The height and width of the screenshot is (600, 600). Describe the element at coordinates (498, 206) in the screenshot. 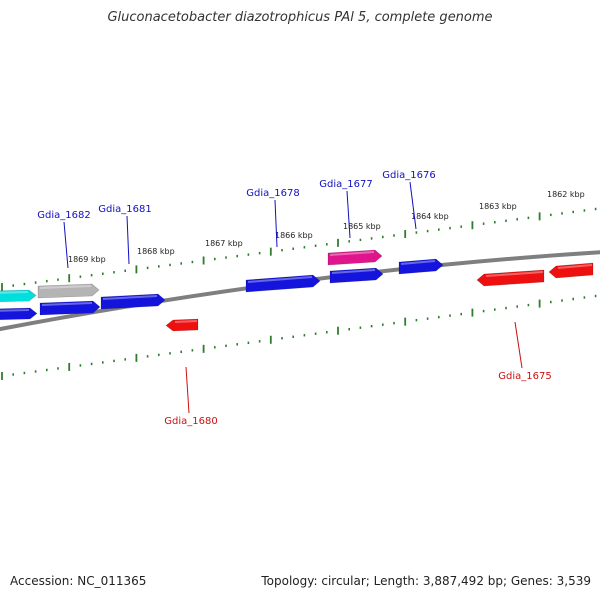

I see `scale-label: 1863 kbp` at that location.